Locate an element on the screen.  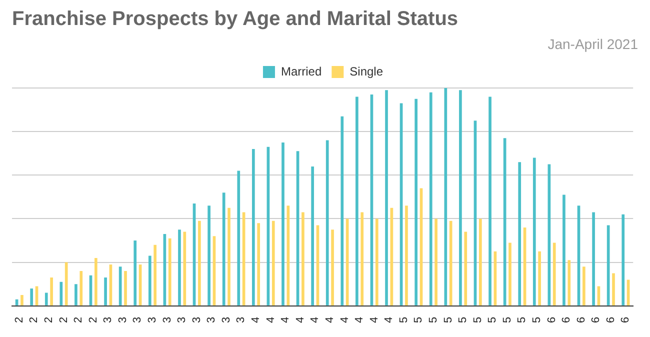
text: Jan-April 2021 is located at coordinates (592, 45).